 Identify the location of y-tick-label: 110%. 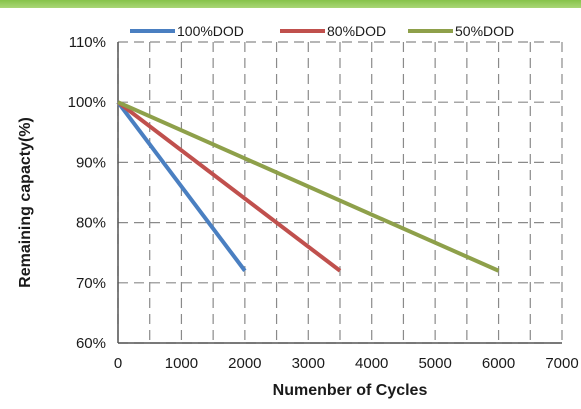
(87, 42).